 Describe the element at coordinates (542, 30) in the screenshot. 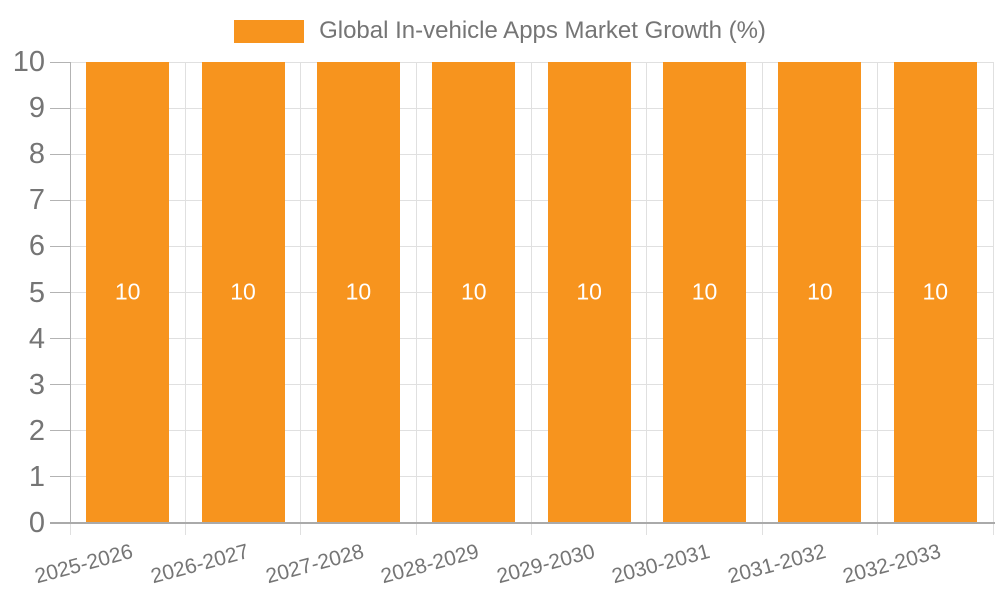

I see `legend-label: Global In-vehicle Apps Market Growth (%)` at that location.